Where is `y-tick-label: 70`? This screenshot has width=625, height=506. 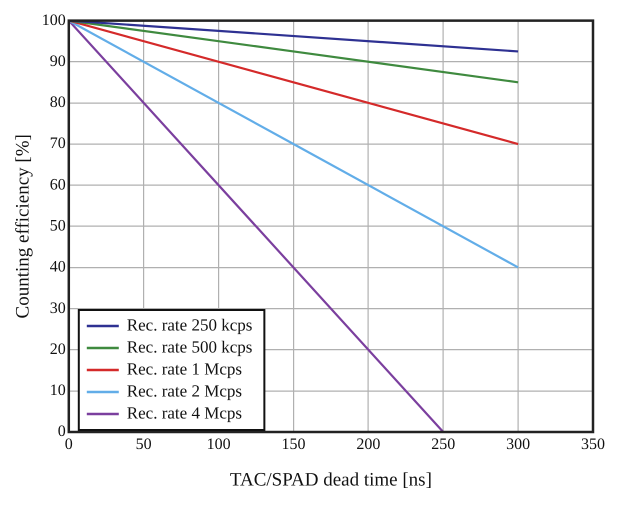
y-tick-label: 70 is located at coordinates (58, 143).